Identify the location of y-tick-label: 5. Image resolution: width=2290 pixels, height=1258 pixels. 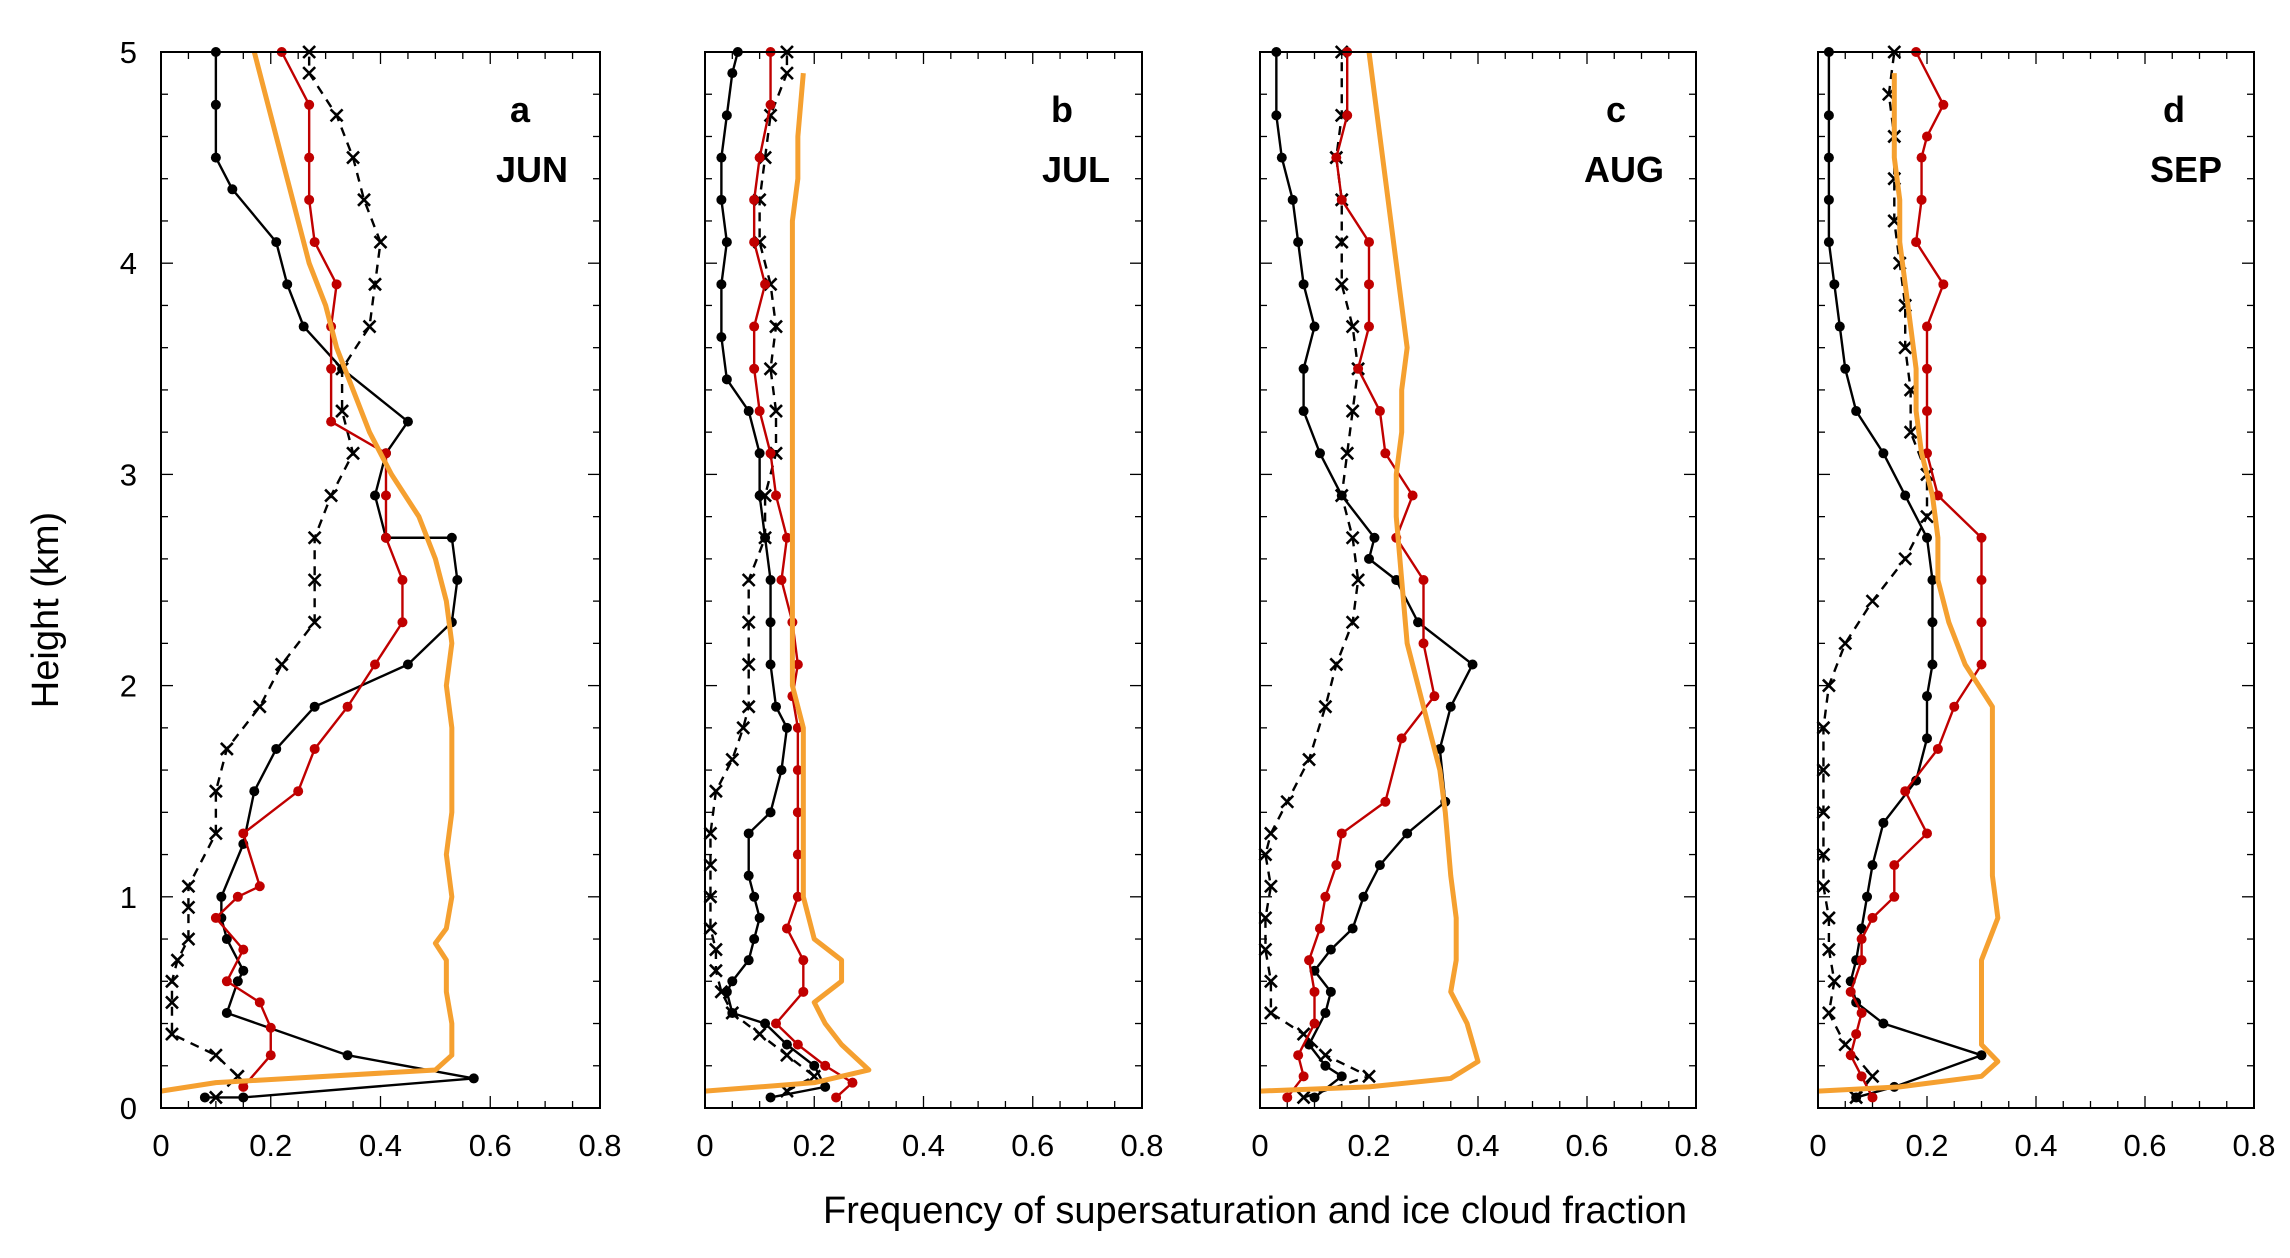
(128, 52).